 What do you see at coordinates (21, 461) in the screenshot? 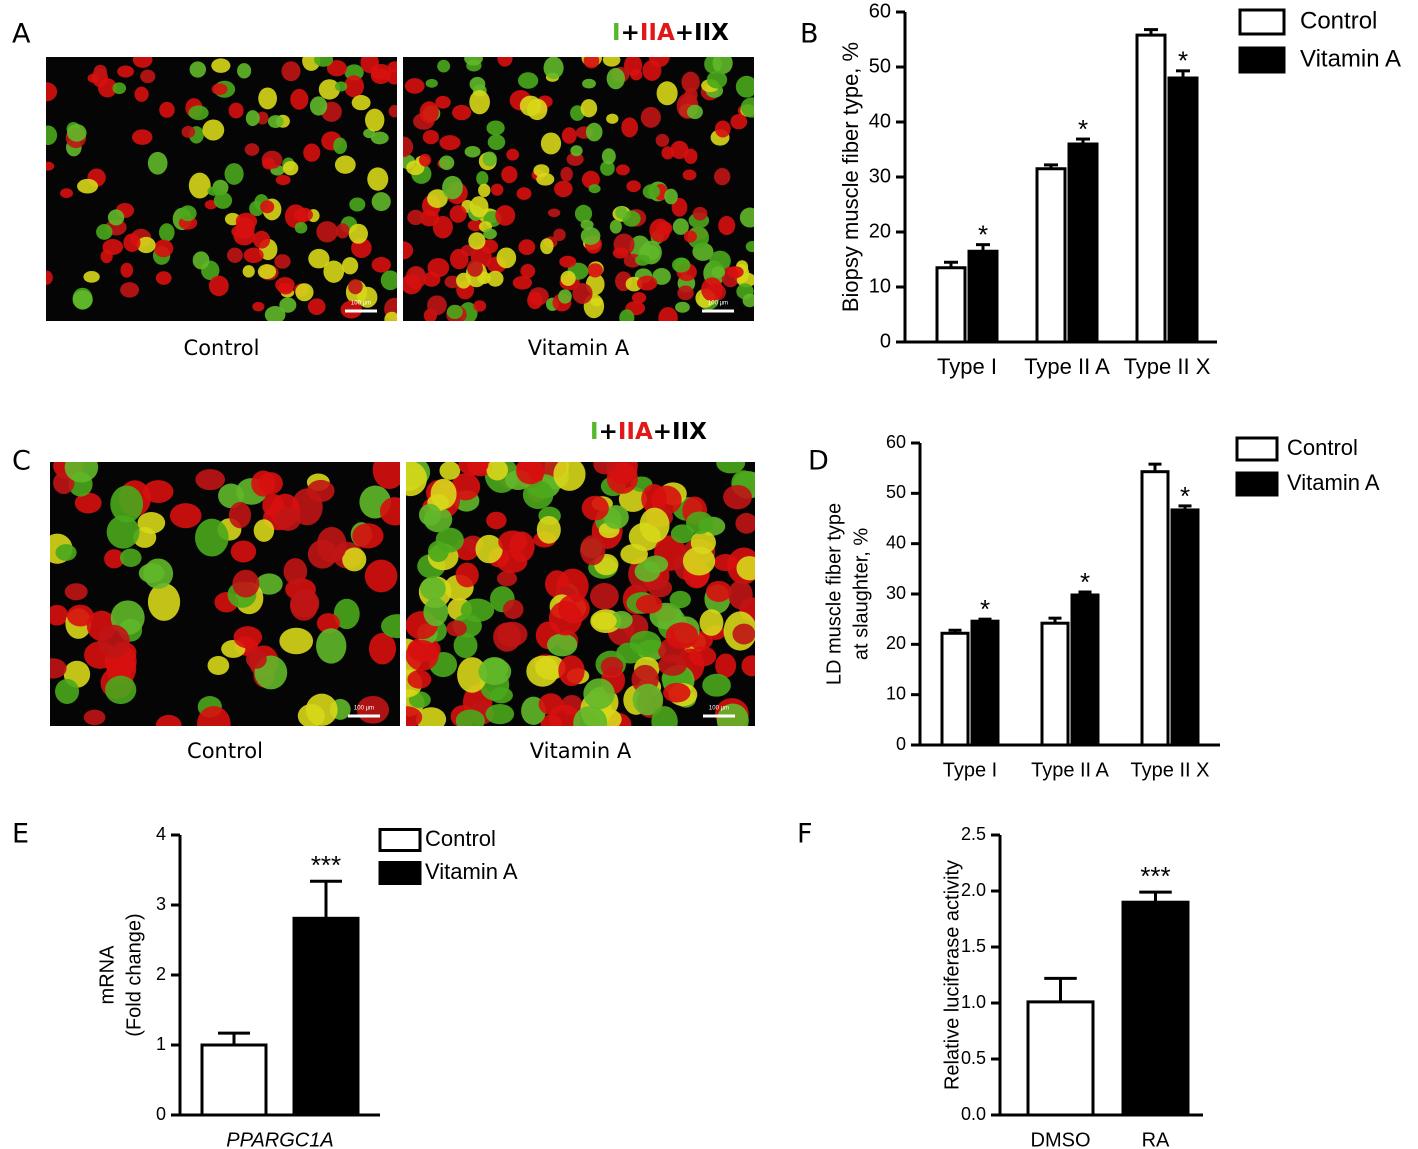
I see `panel-letter: C` at bounding box center [21, 461].